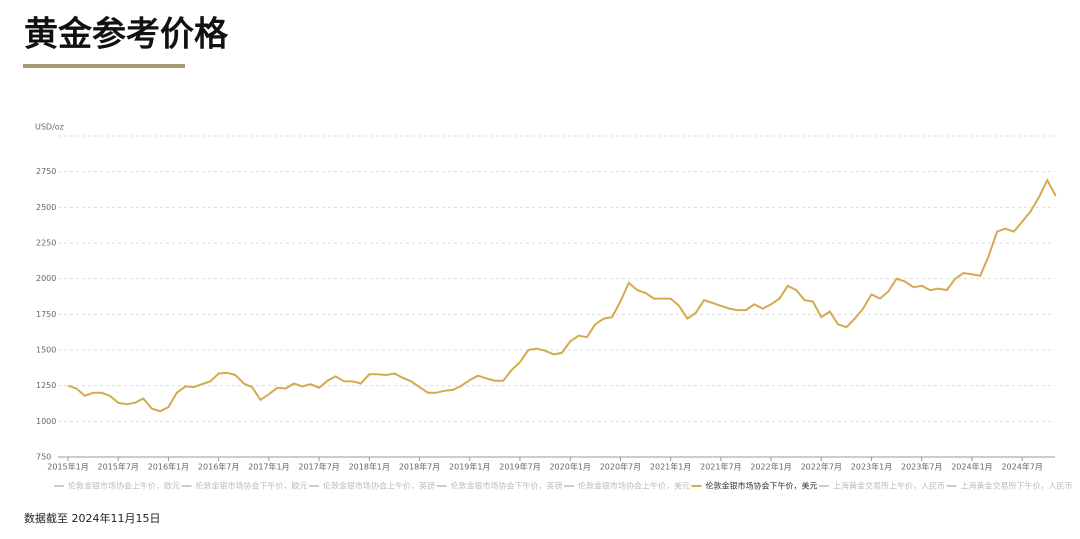 This screenshot has width=1080, height=539. Describe the element at coordinates (126, 35) in the screenshot. I see `page-title: 黄金参考价格` at that location.